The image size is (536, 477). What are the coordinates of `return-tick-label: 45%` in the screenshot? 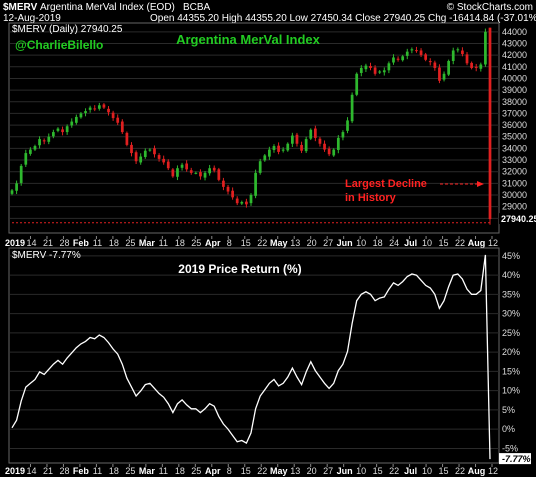 It's located at (511, 256).